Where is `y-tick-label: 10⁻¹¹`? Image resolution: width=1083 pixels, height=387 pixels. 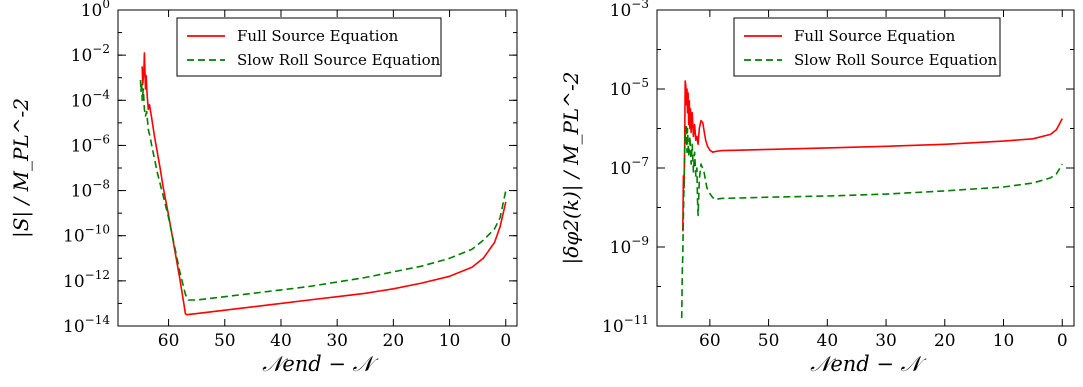 y-tick-label: 10⁻¹¹ is located at coordinates (625, 325).